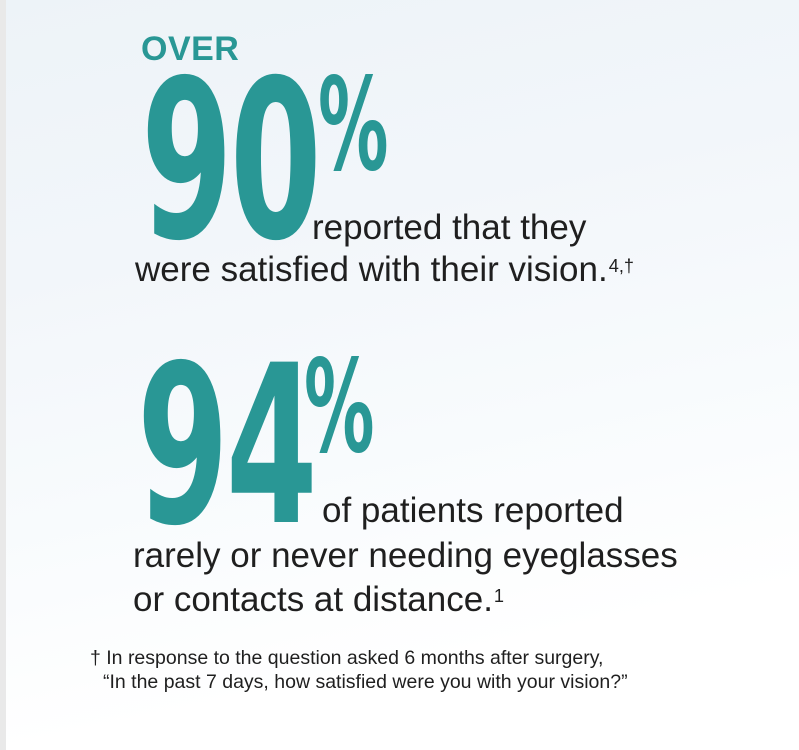 The height and width of the screenshot is (750, 799). Describe the element at coordinates (190, 49) in the screenshot. I see `stat-kicker: OVER` at that location.